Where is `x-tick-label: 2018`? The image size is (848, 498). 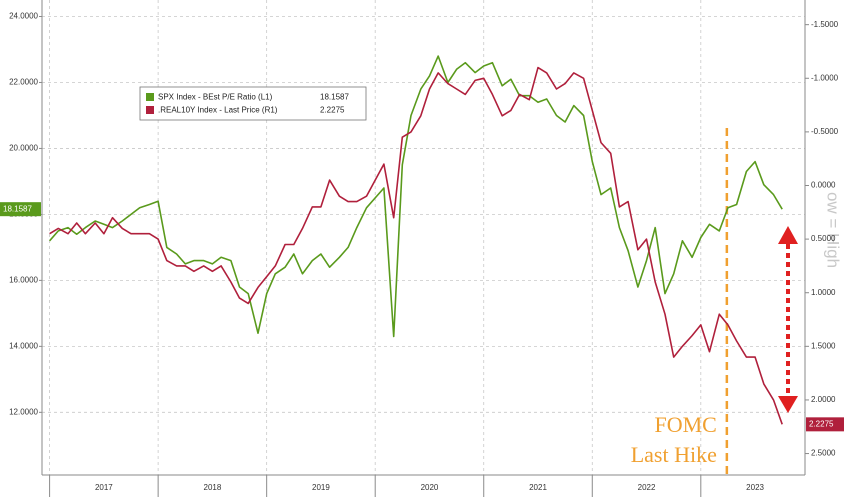
x-tick-label: 2018 is located at coordinates (213, 487).